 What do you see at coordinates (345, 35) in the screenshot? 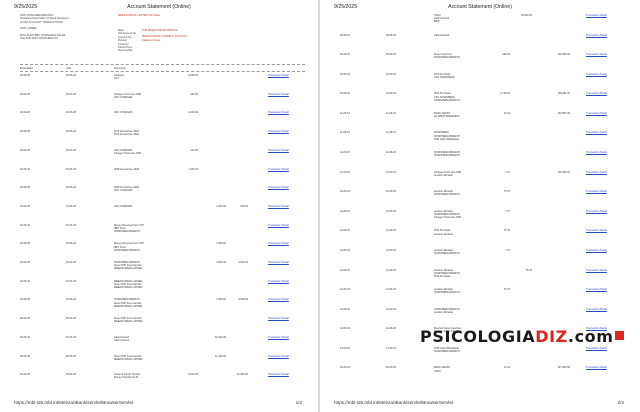
I see `booked-date: 06-08-15` at bounding box center [345, 35].